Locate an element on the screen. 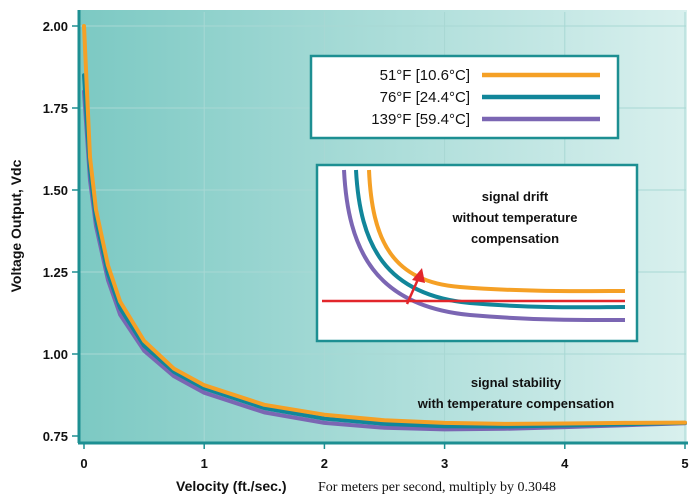 The height and width of the screenshot is (499, 699). stability-annotation-line2: with temperature compensation is located at coordinates (516, 403).